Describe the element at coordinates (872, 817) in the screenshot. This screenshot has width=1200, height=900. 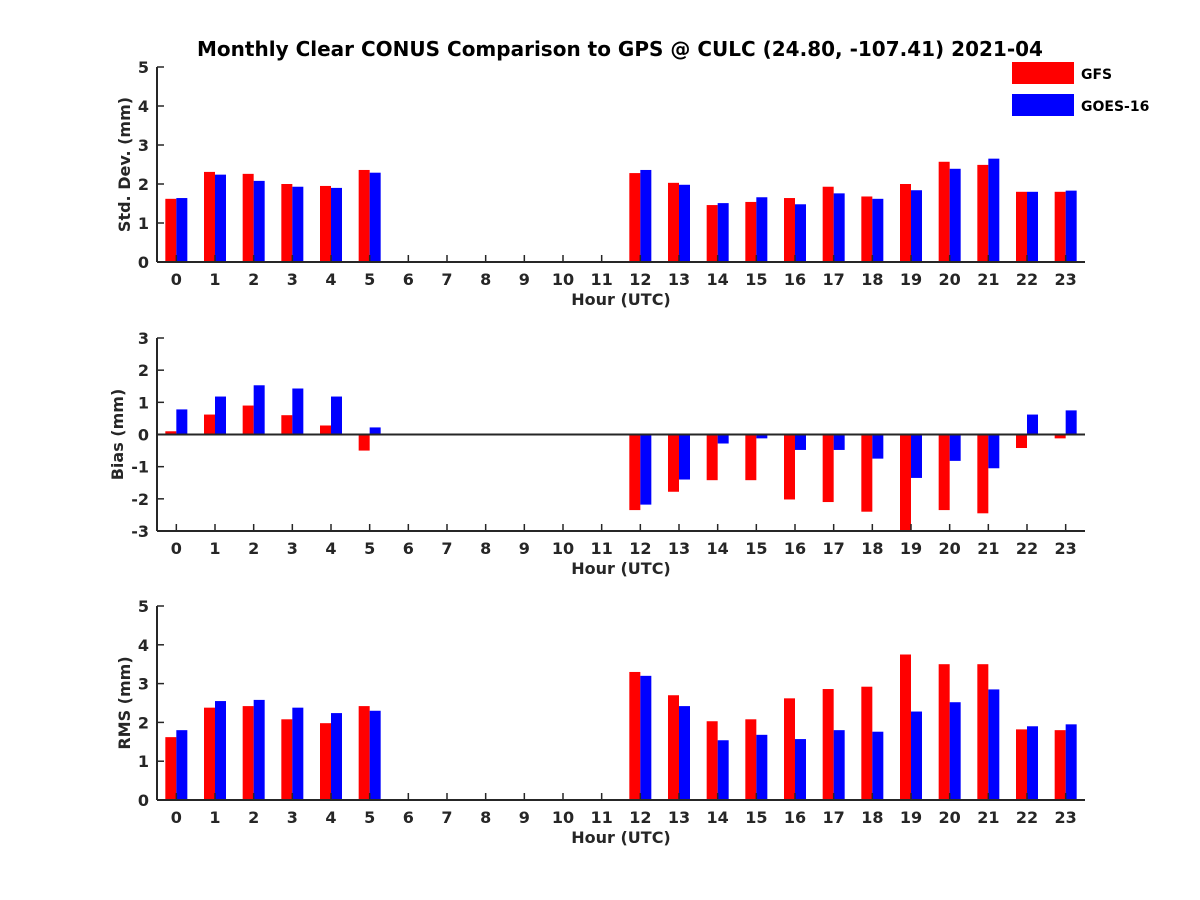
I see `x-tick-label: 18` at that location.